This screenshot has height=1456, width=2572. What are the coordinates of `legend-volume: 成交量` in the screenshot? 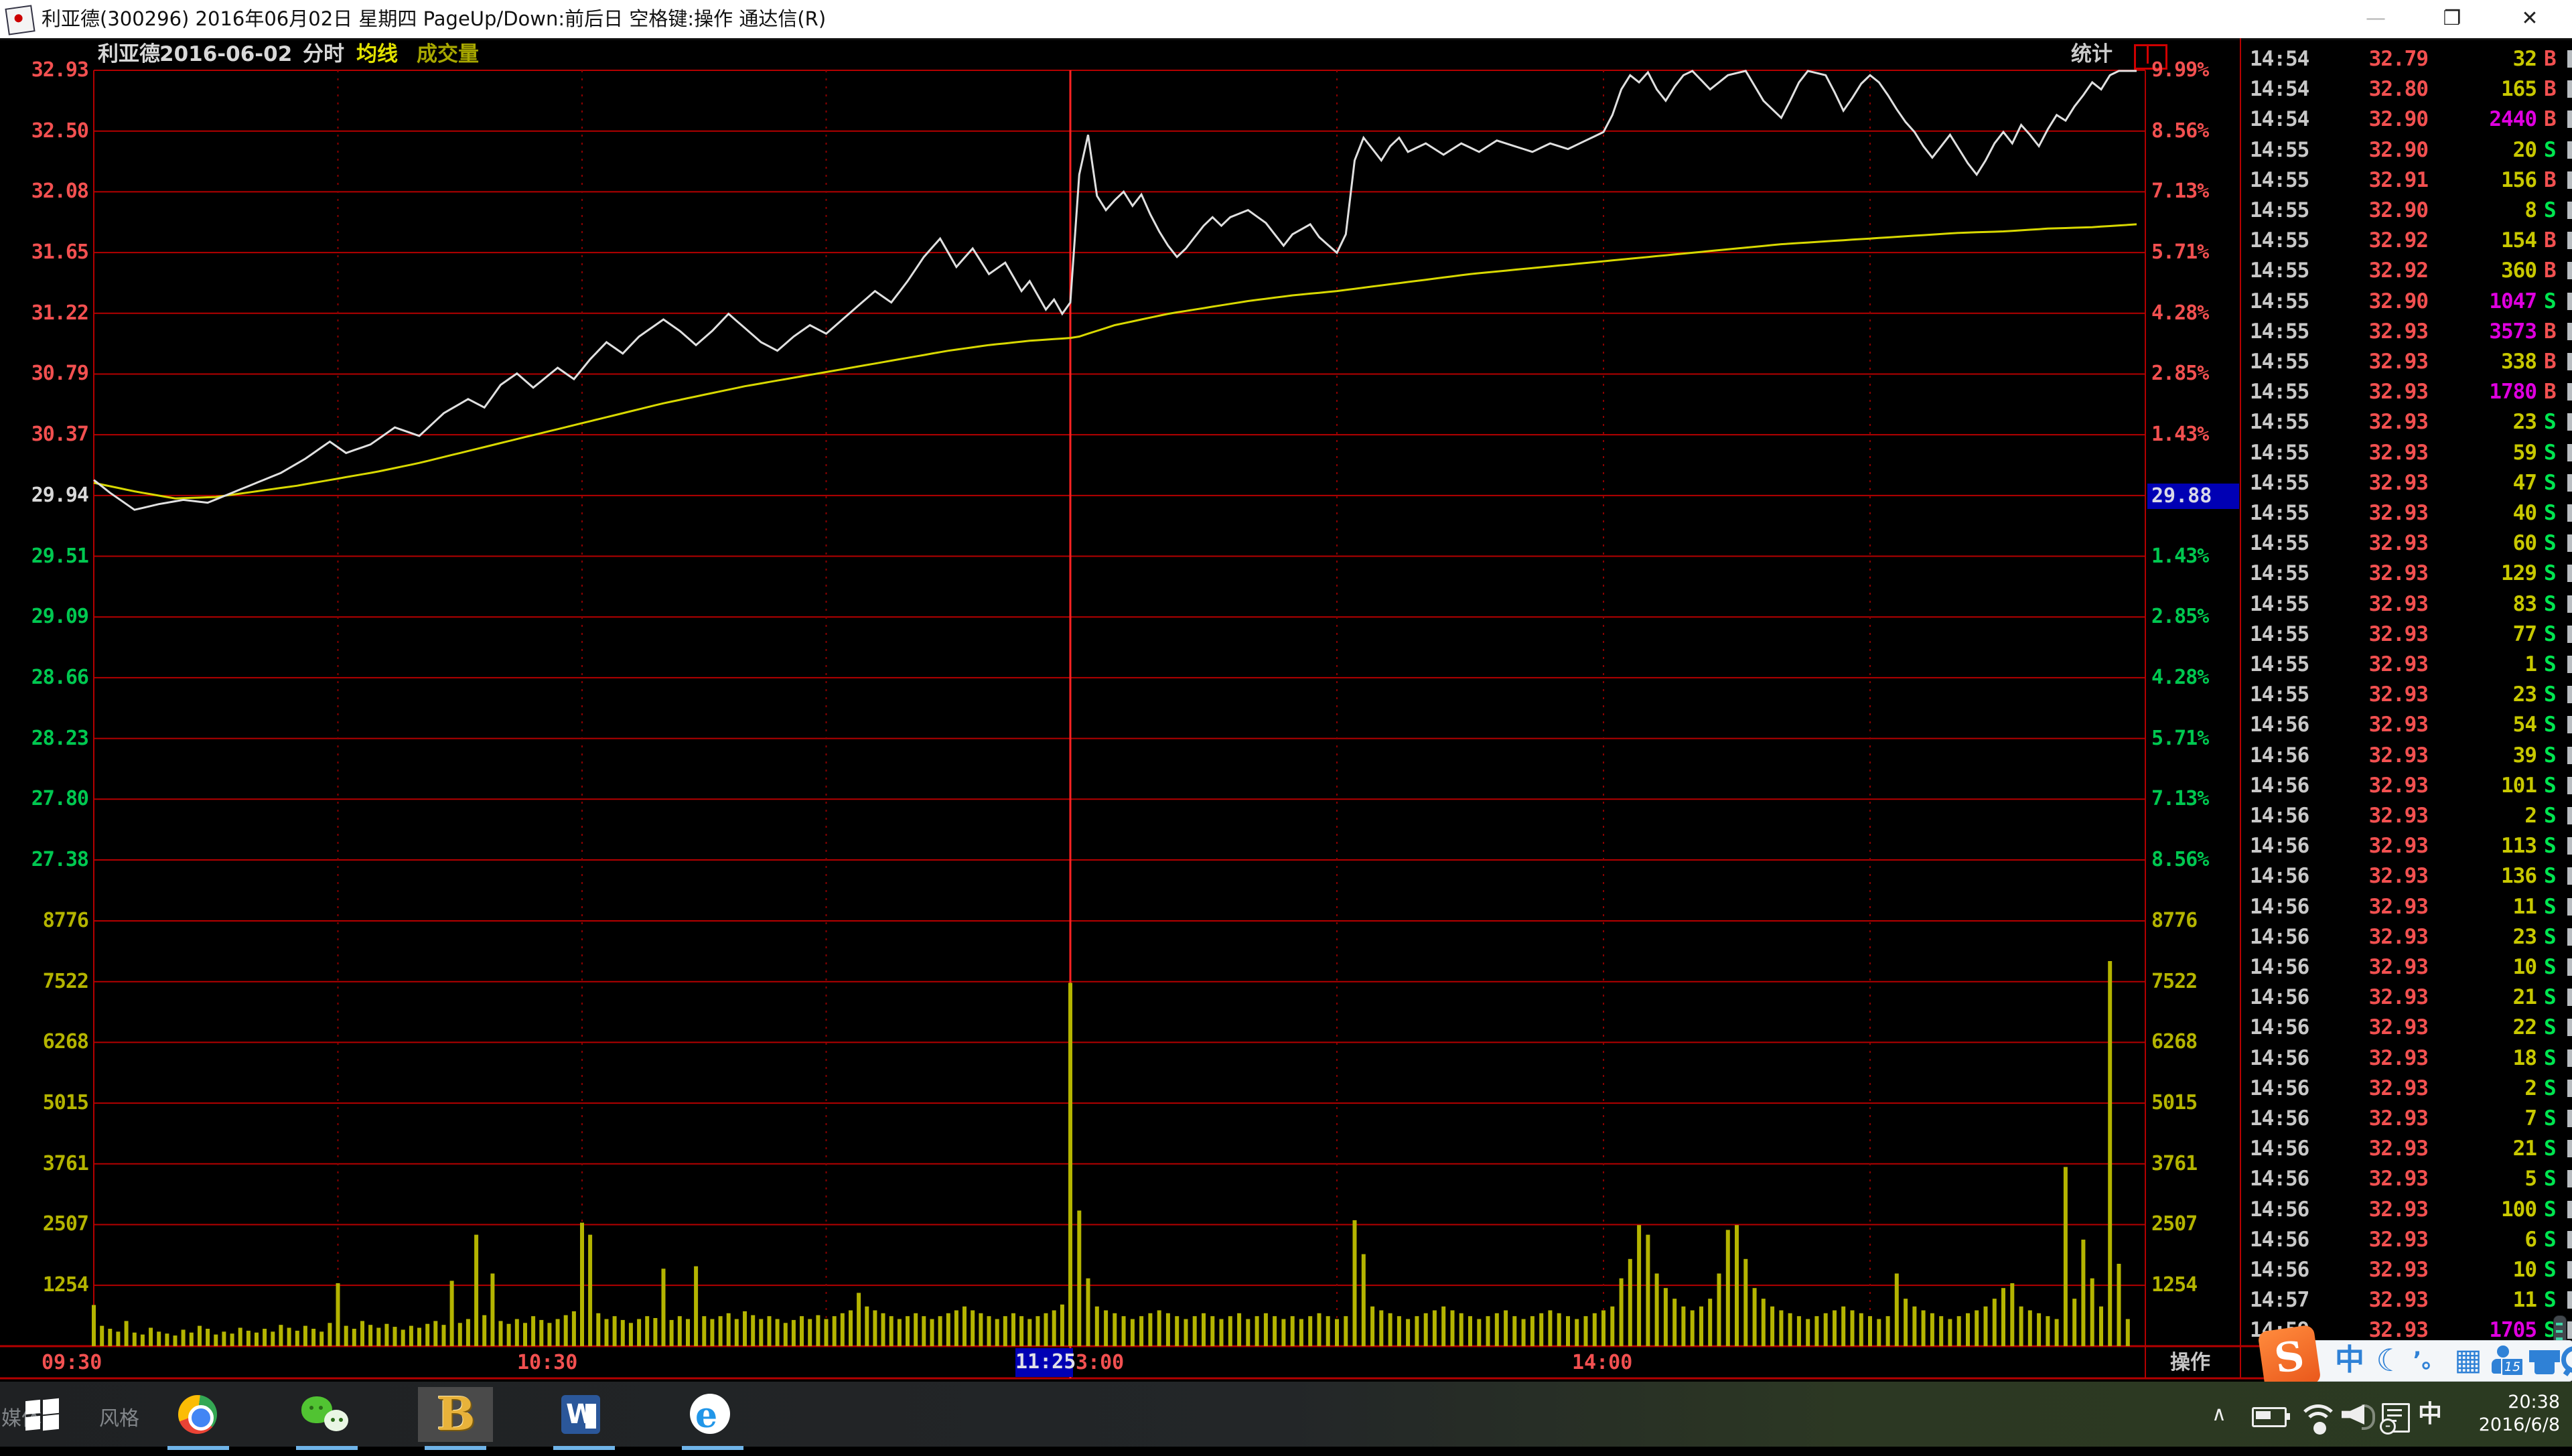 It's located at (448, 54).